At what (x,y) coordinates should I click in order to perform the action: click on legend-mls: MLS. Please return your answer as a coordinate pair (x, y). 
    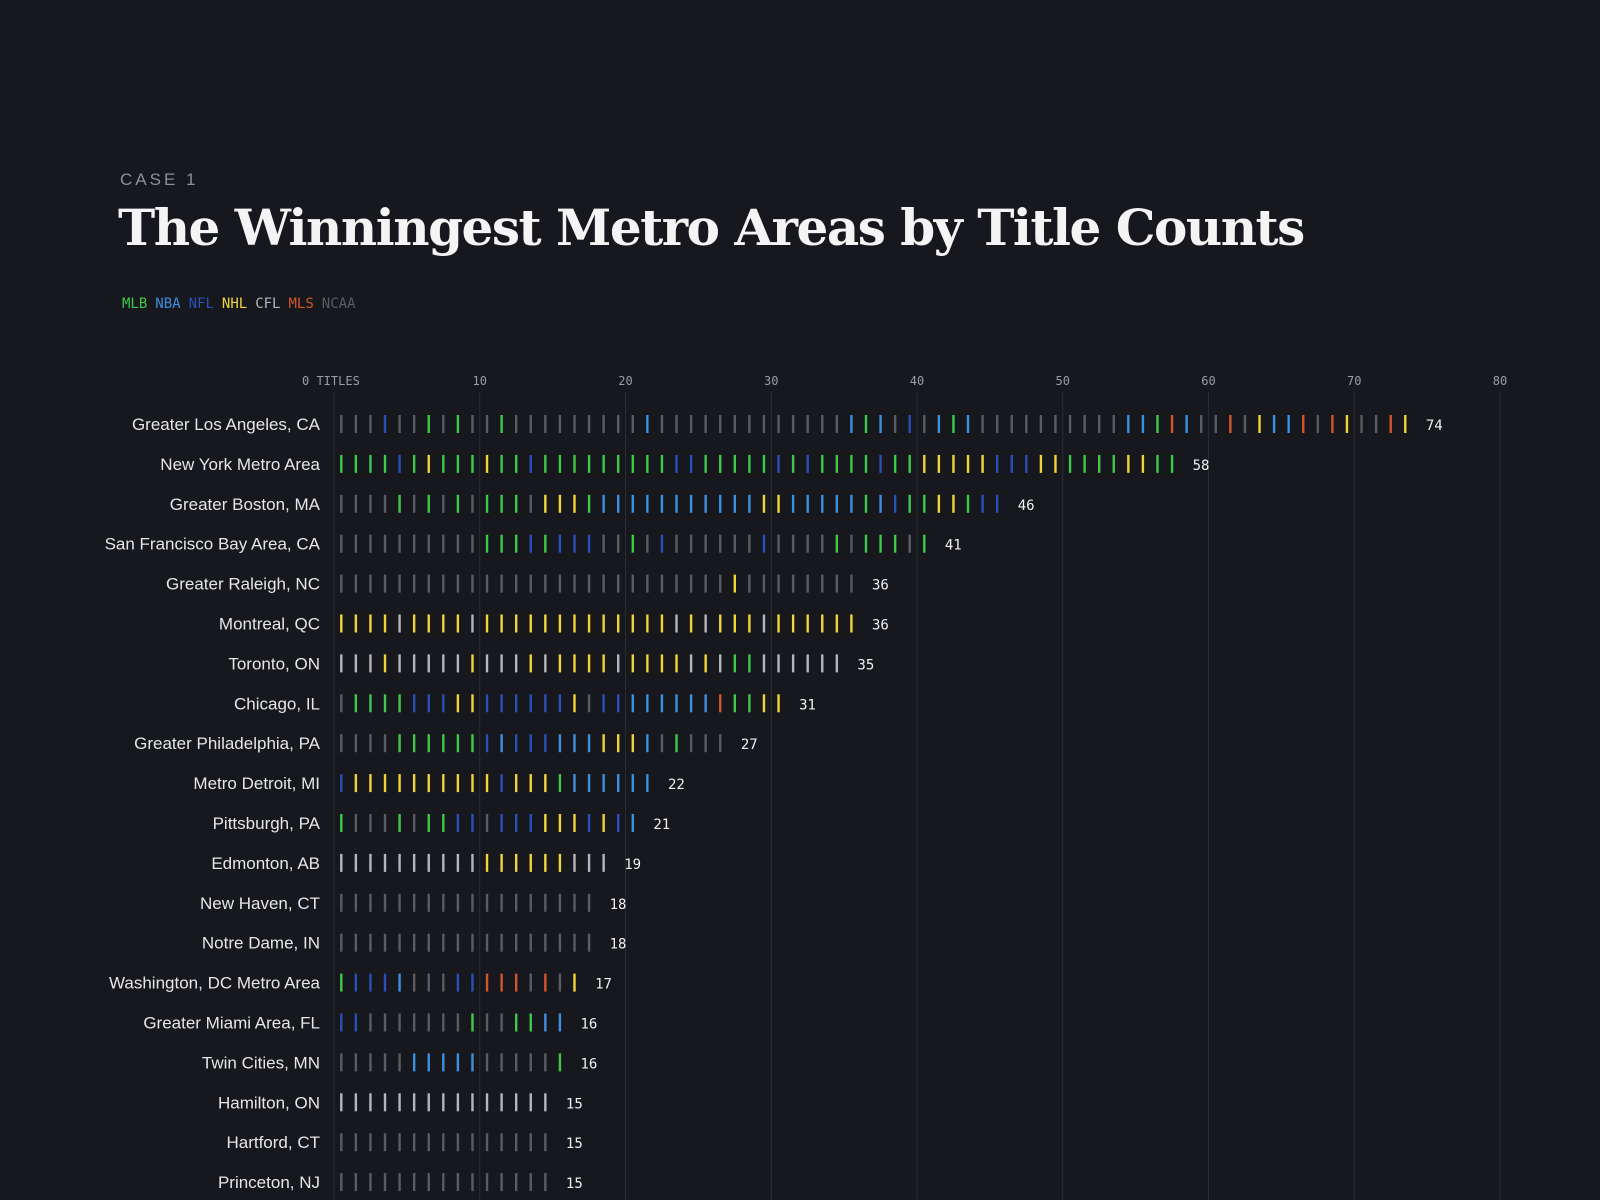
    Looking at the image, I should click on (301, 304).